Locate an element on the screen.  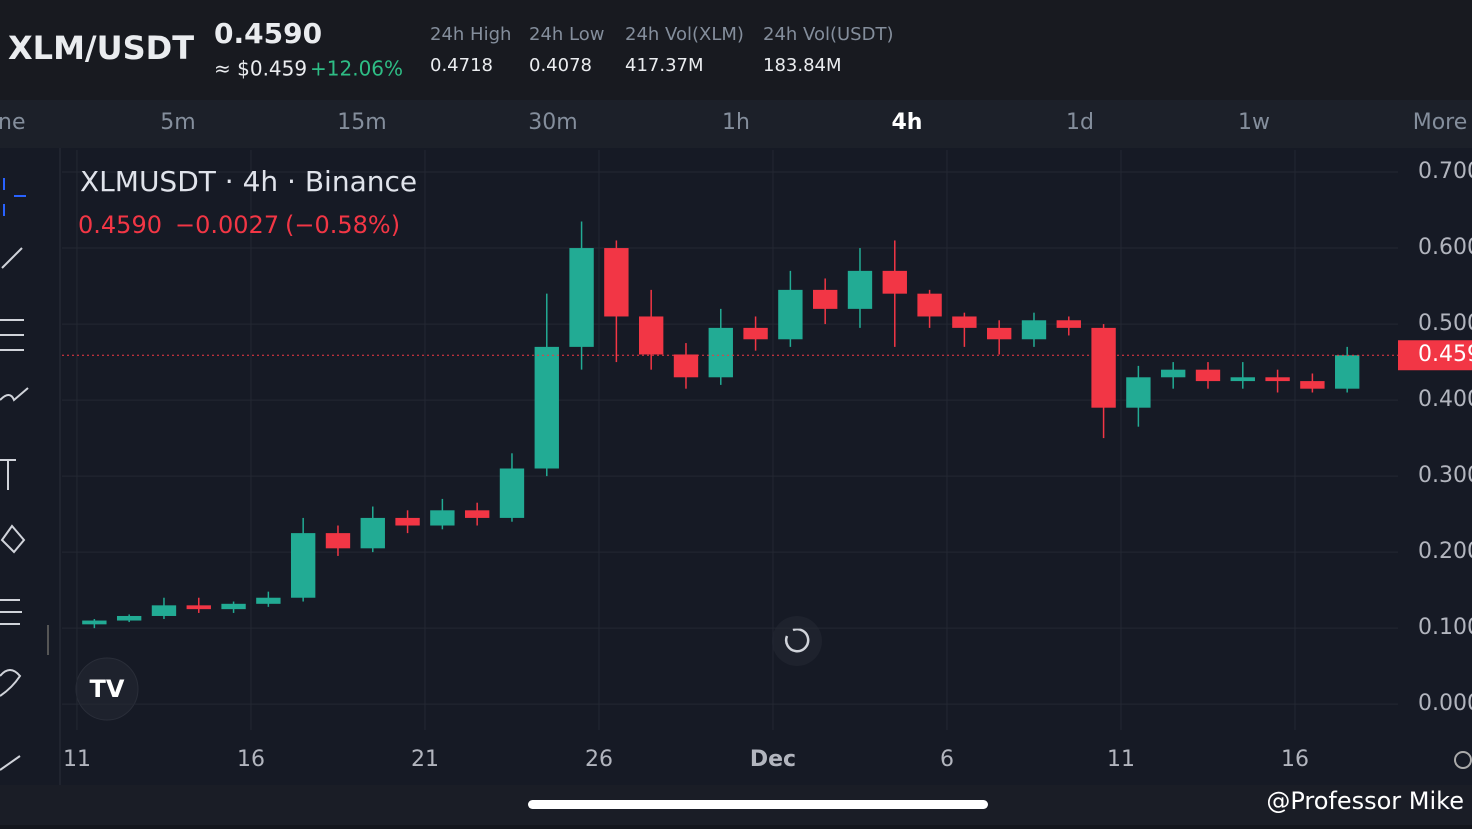
last-price-label: 0.459 is located at coordinates (1445, 354).